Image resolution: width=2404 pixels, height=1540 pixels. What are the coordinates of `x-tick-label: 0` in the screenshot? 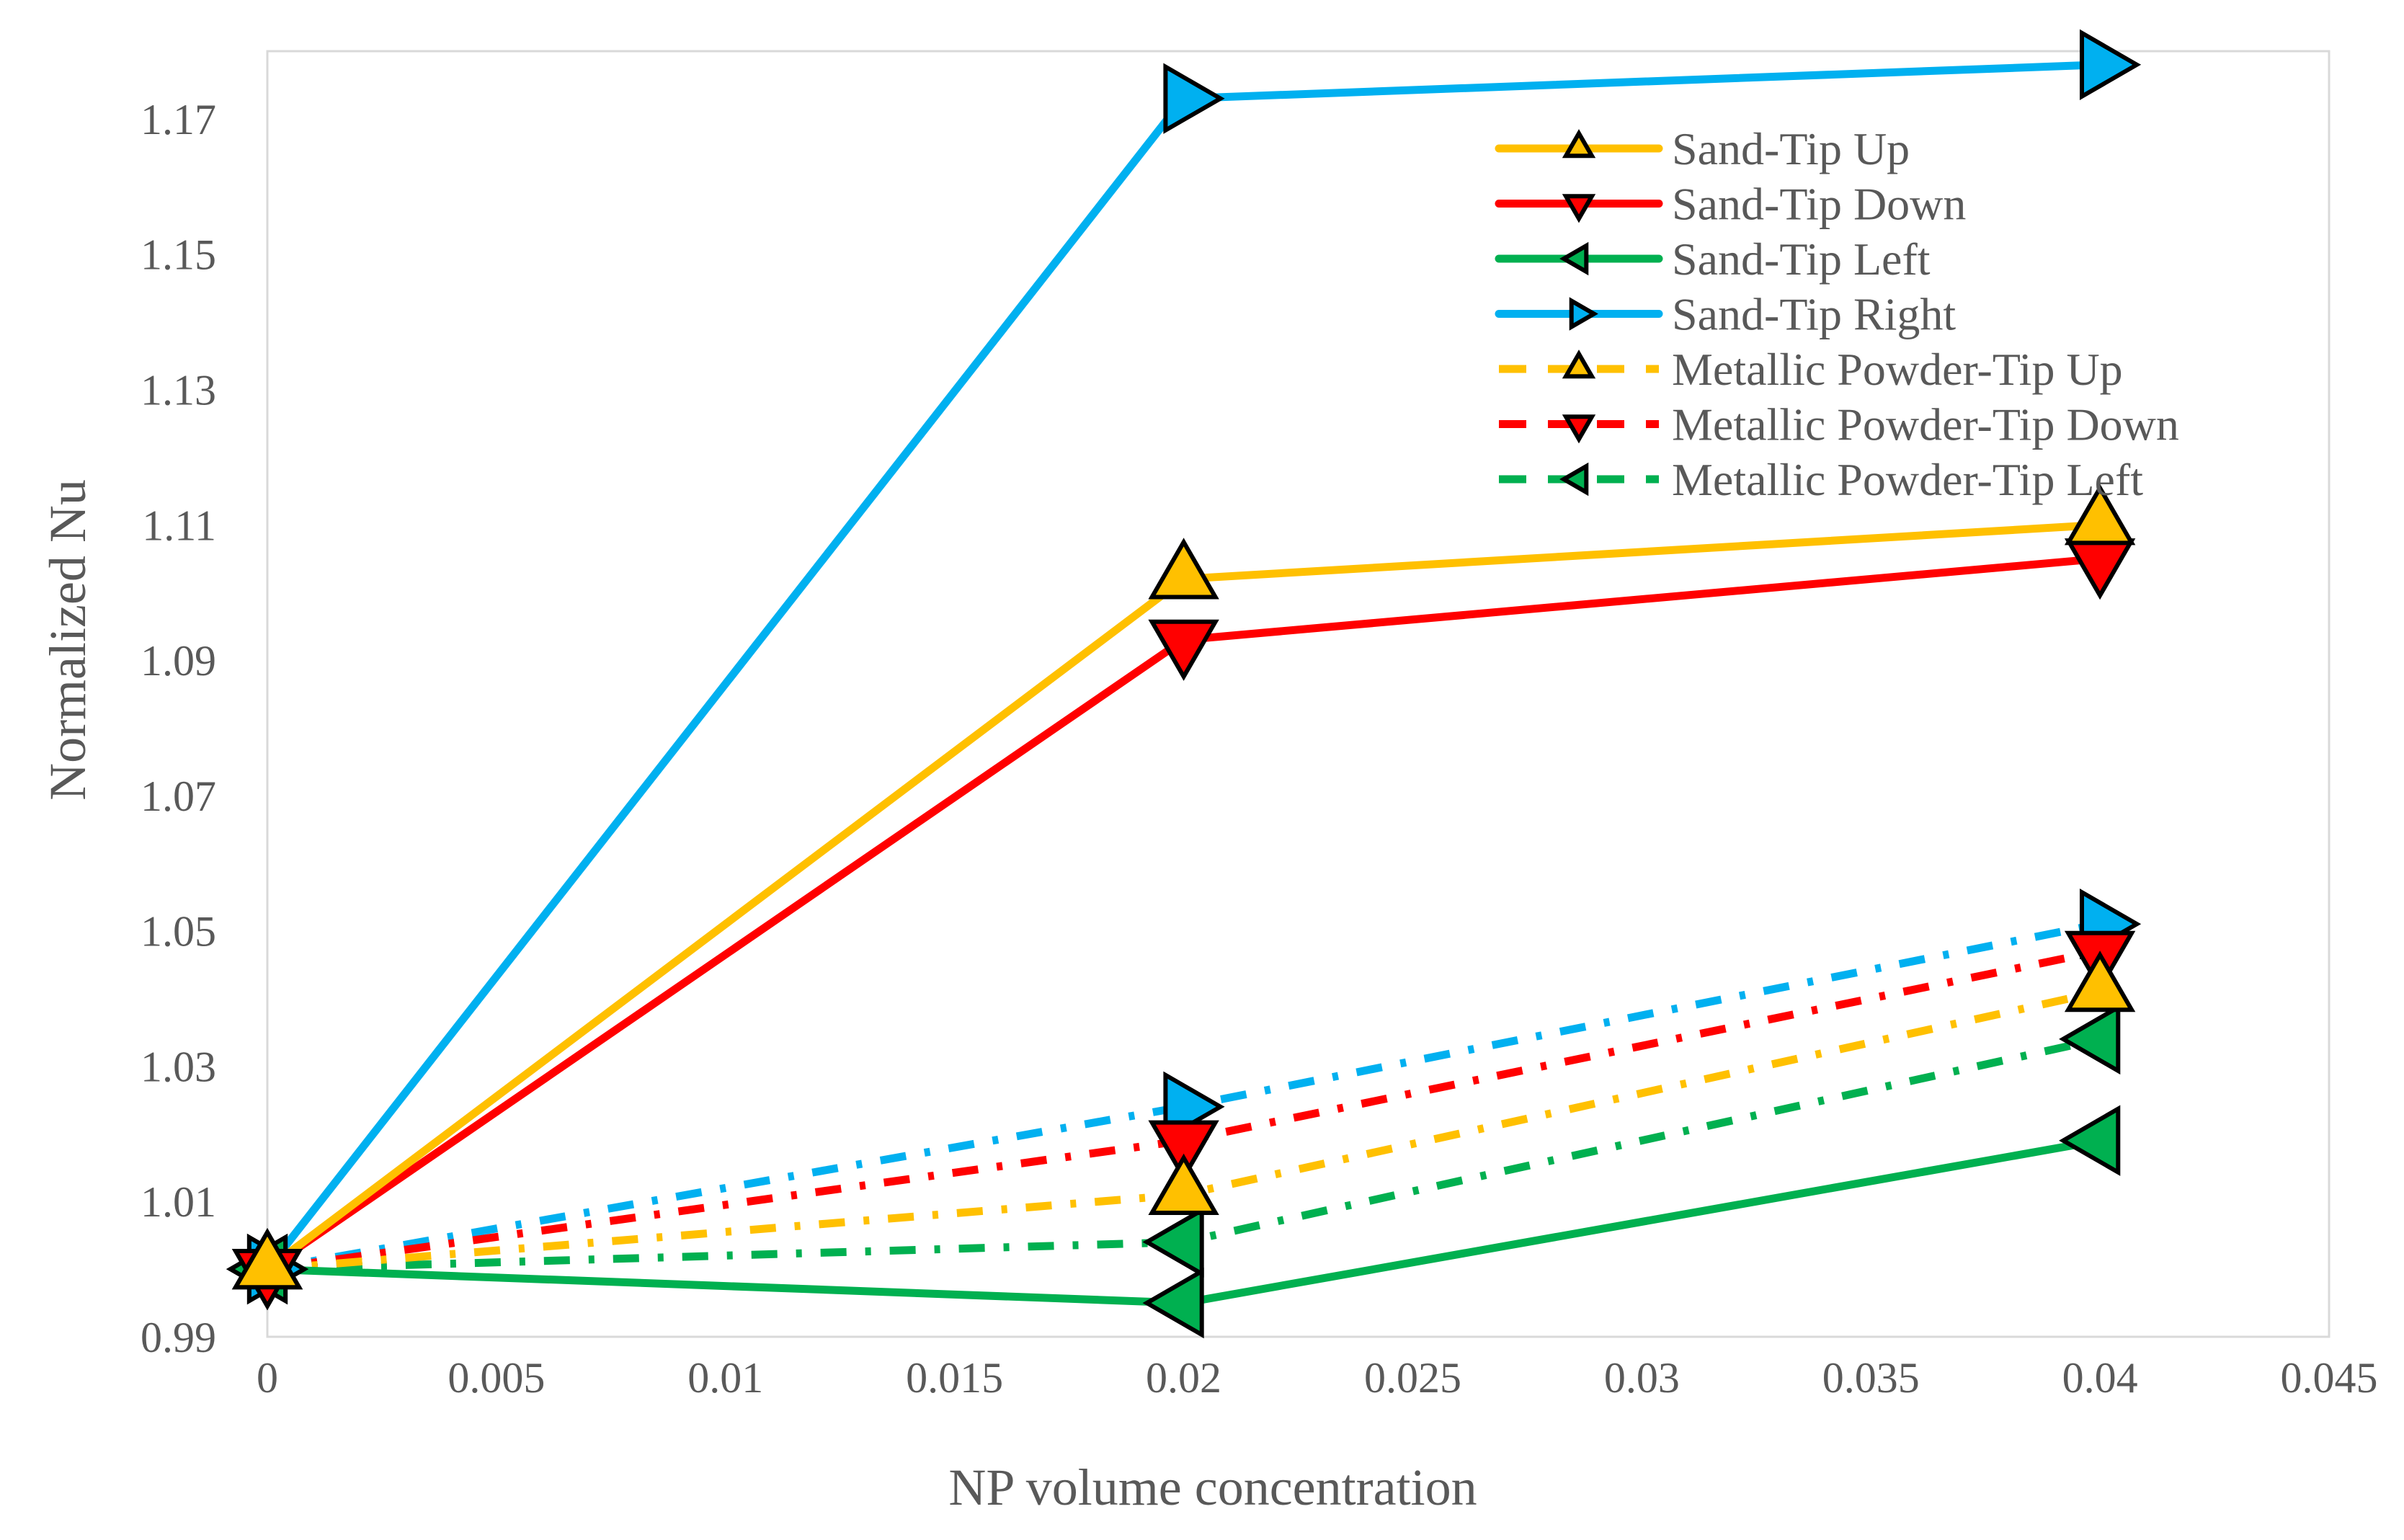 It's located at (267, 1378).